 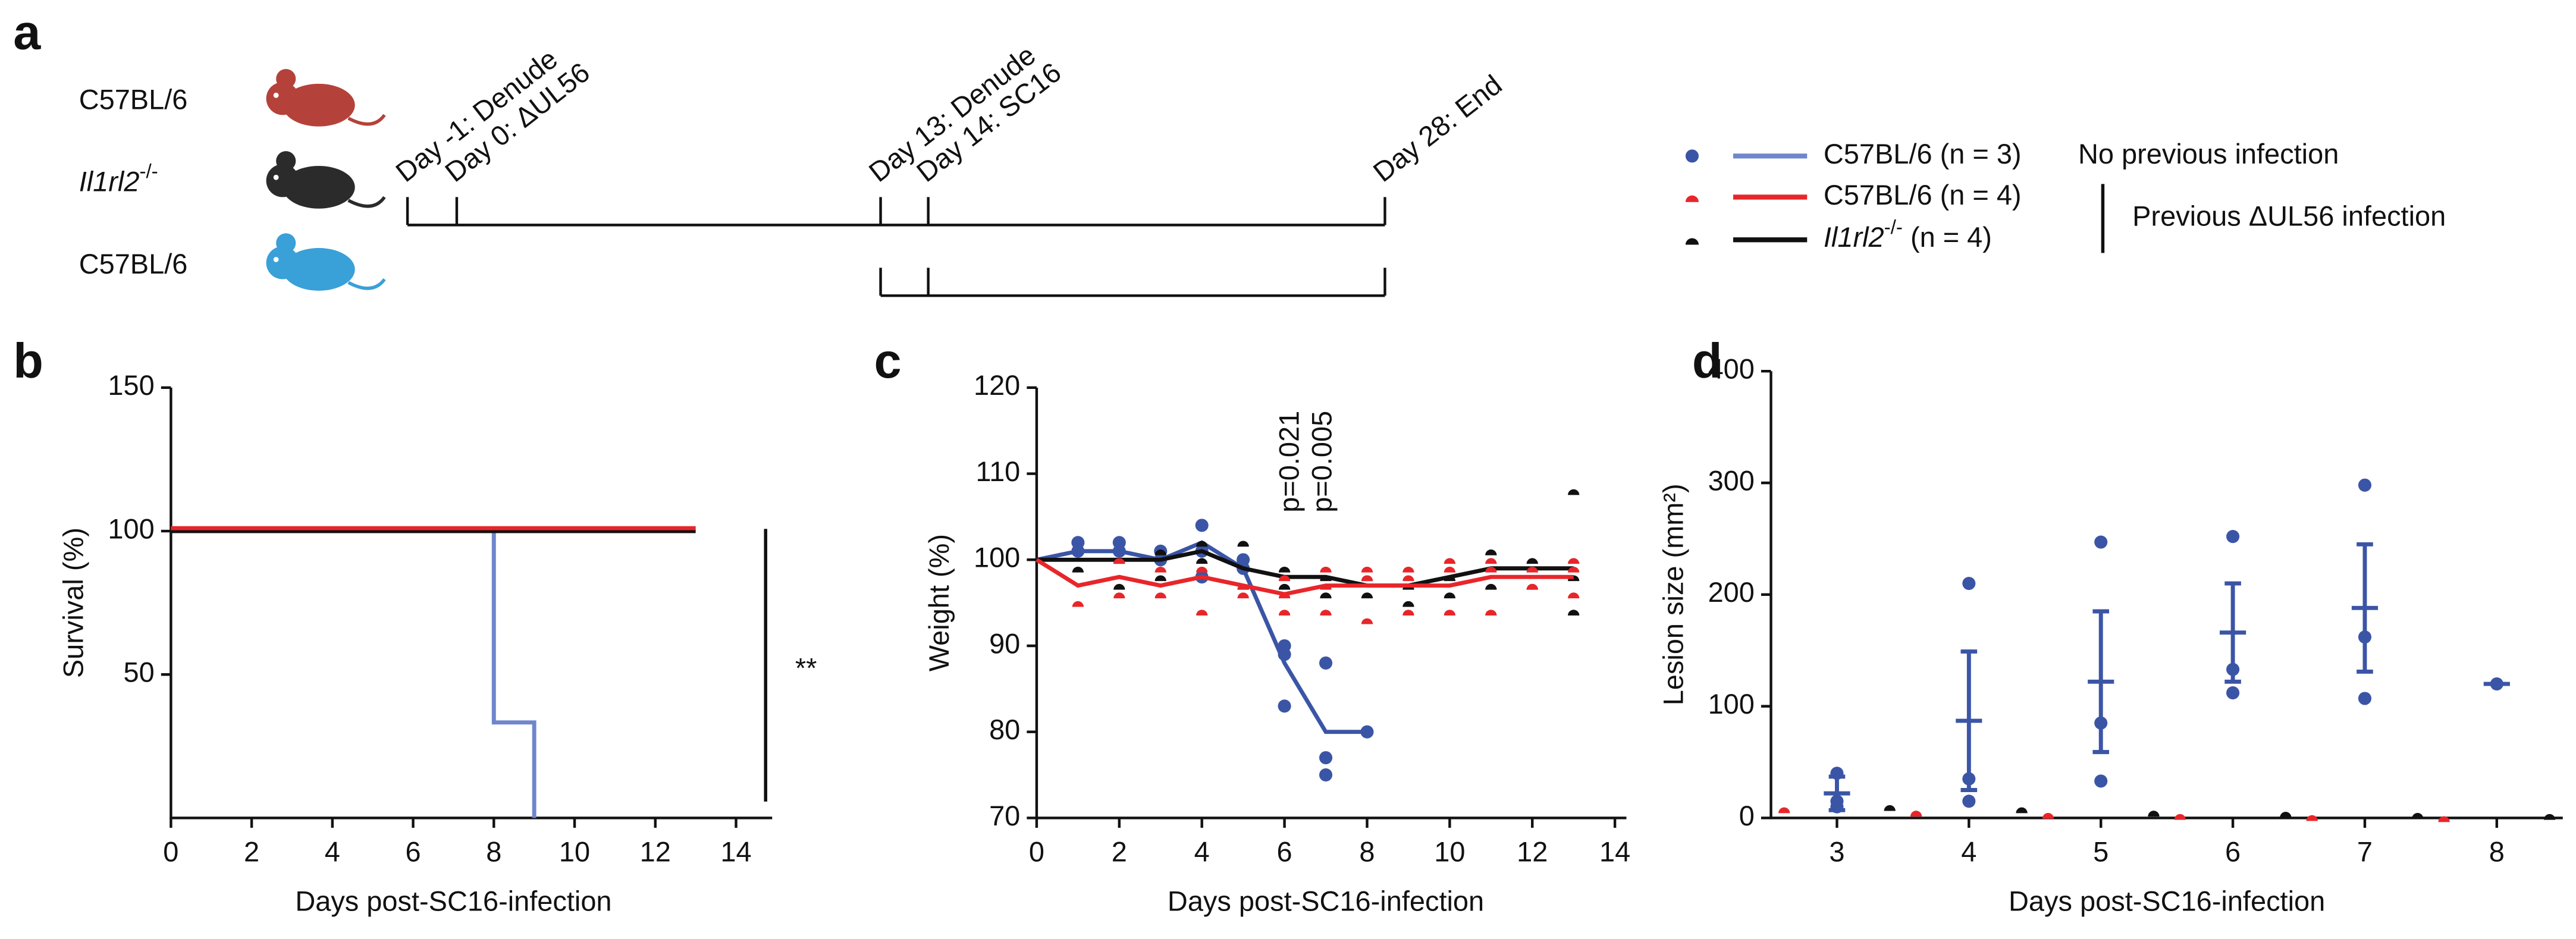 What do you see at coordinates (1614, 852) in the screenshot?
I see `x-tick-label: 14` at bounding box center [1614, 852].